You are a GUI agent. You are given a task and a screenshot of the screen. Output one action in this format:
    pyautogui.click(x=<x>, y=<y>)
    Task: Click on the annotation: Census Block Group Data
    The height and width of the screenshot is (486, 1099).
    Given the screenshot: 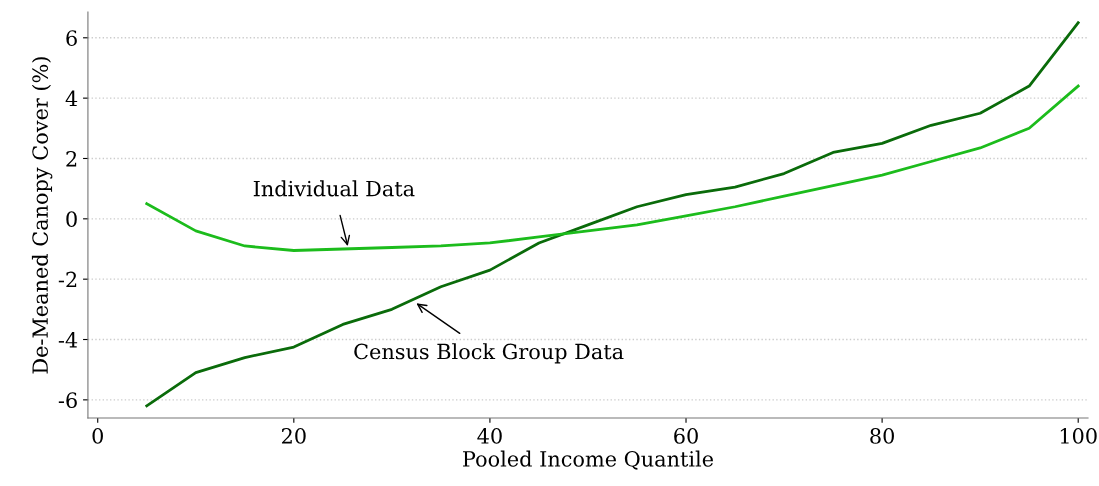 What is the action you would take?
    pyautogui.click(x=489, y=353)
    